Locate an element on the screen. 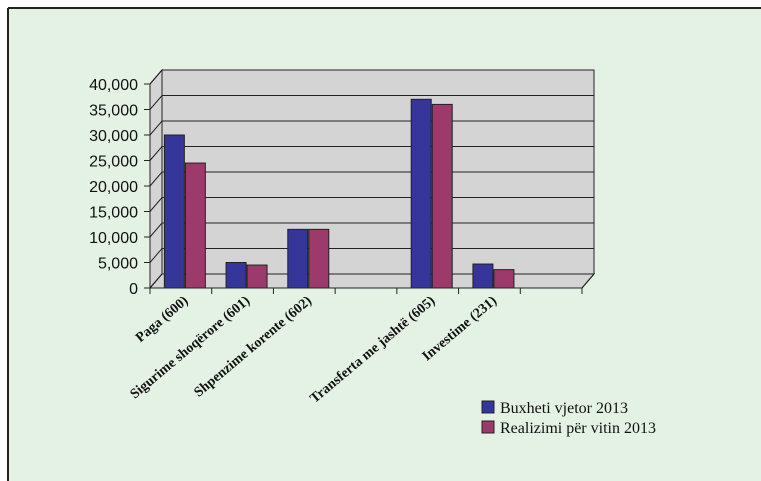 The image size is (761, 481). legend-label-series-1: Buxheti vjetor 2013 is located at coordinates (564, 408).